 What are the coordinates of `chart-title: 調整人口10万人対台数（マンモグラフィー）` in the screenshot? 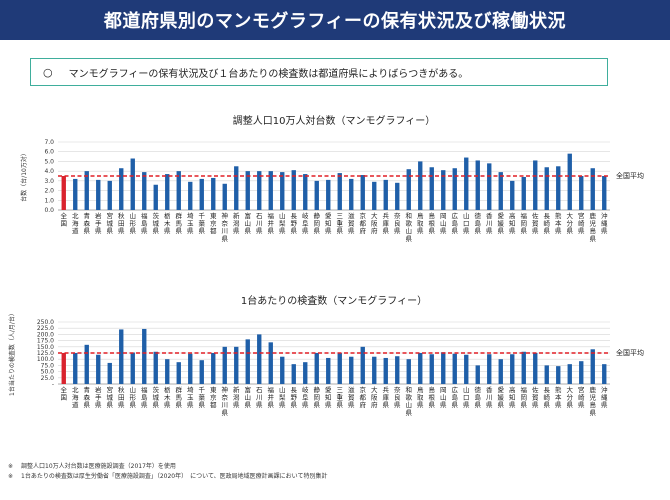 It's located at (334, 120).